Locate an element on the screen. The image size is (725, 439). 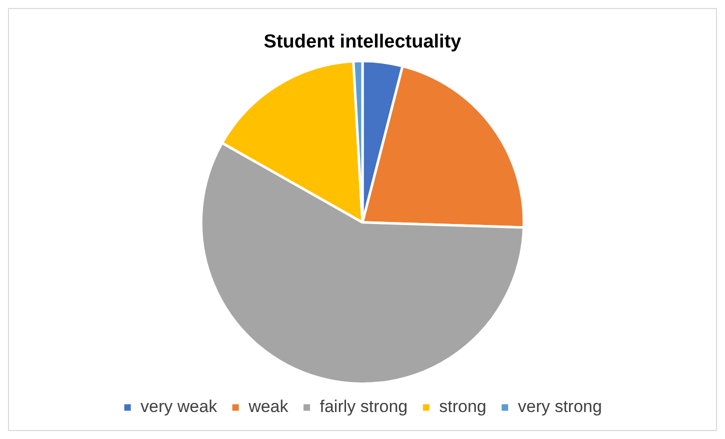
legend-label: strong is located at coordinates (462, 406).